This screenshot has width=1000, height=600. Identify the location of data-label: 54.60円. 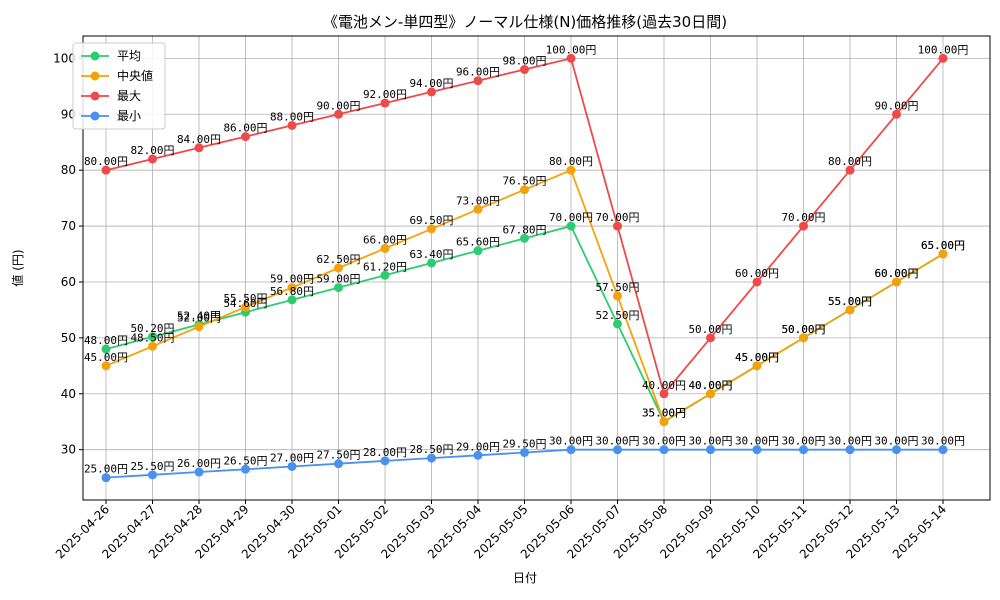
(245, 303).